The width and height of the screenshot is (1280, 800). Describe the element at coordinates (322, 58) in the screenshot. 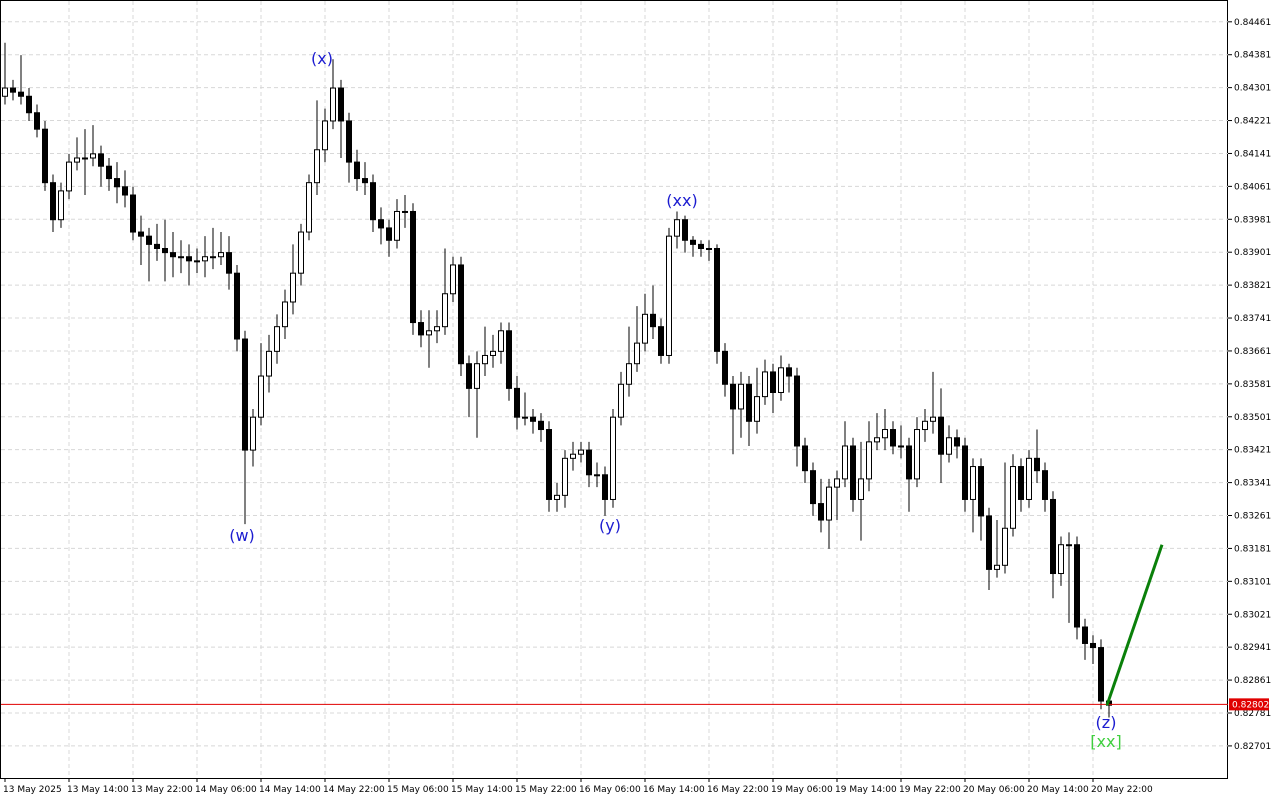

I see `wave-label: (x)` at that location.